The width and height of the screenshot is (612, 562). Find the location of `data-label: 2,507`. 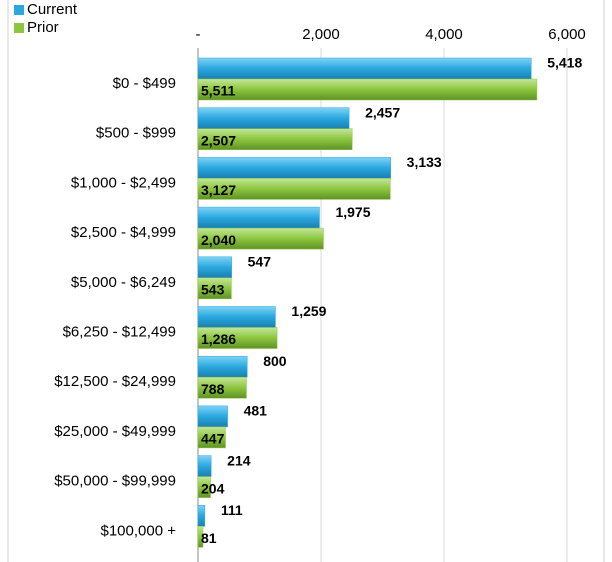

data-label: 2,507 is located at coordinates (218, 140).